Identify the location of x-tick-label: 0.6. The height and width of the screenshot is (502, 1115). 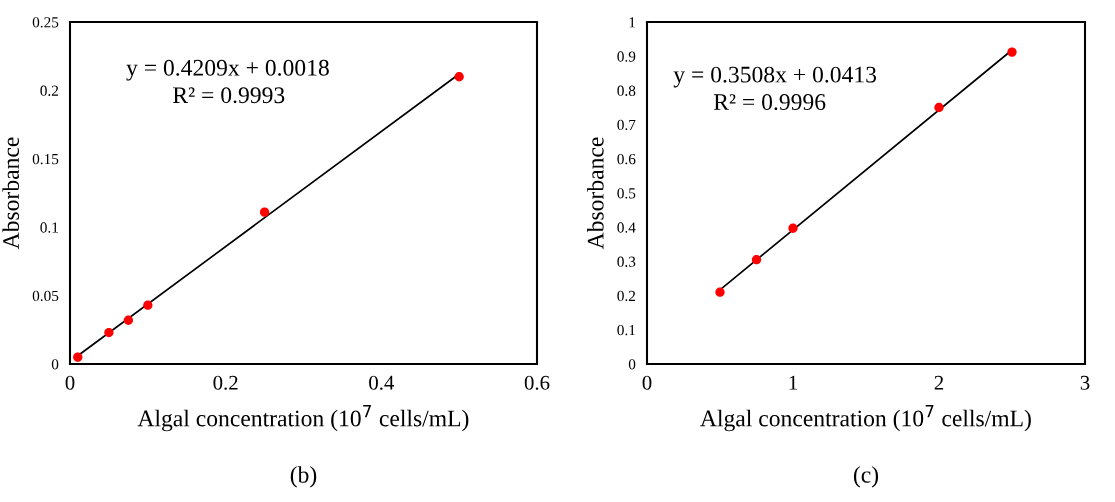
(537, 382).